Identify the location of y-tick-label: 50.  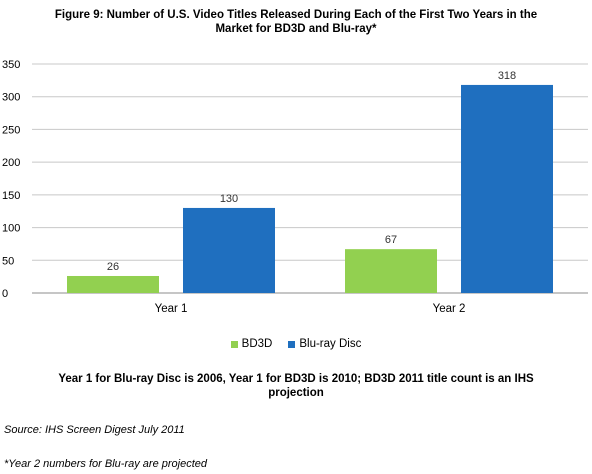
(8, 261).